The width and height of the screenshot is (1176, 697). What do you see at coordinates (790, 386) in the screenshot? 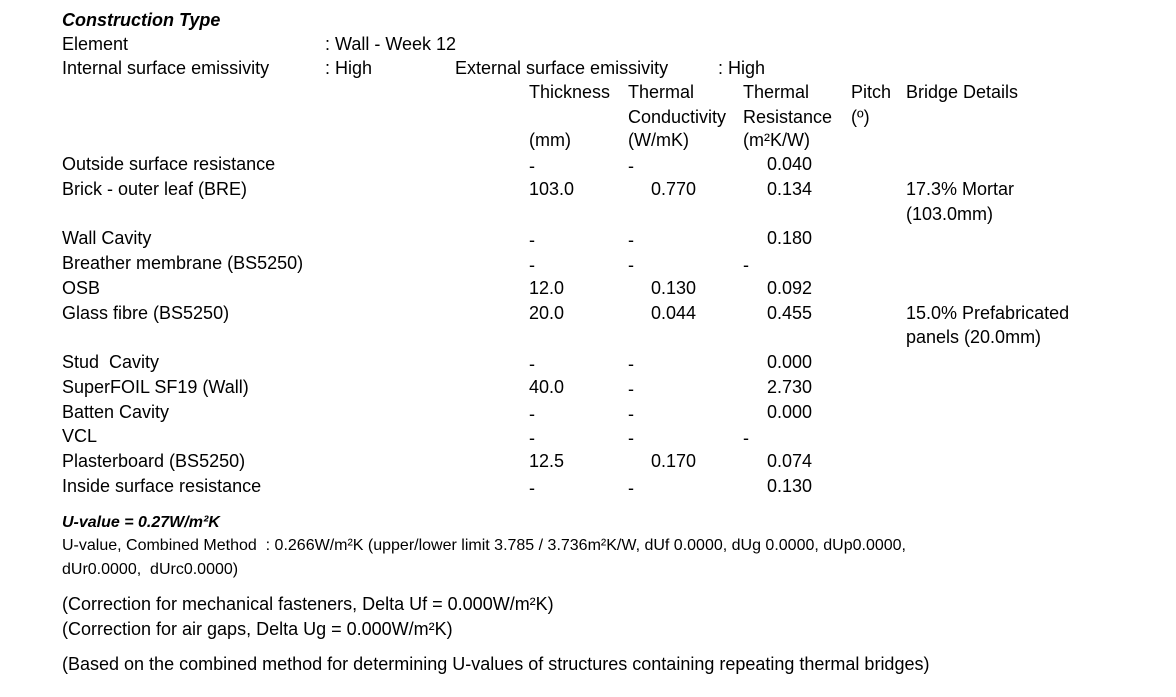
I see `cell-resistance: 2.730` at bounding box center [790, 386].